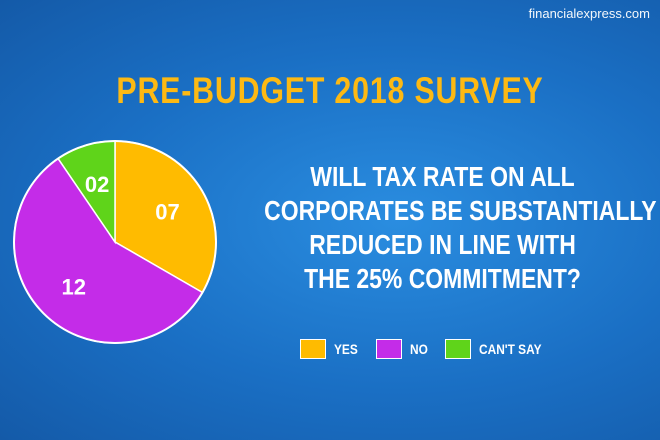 The image size is (660, 440). What do you see at coordinates (74, 286) in the screenshot?
I see `slice-label-no: 12` at bounding box center [74, 286].